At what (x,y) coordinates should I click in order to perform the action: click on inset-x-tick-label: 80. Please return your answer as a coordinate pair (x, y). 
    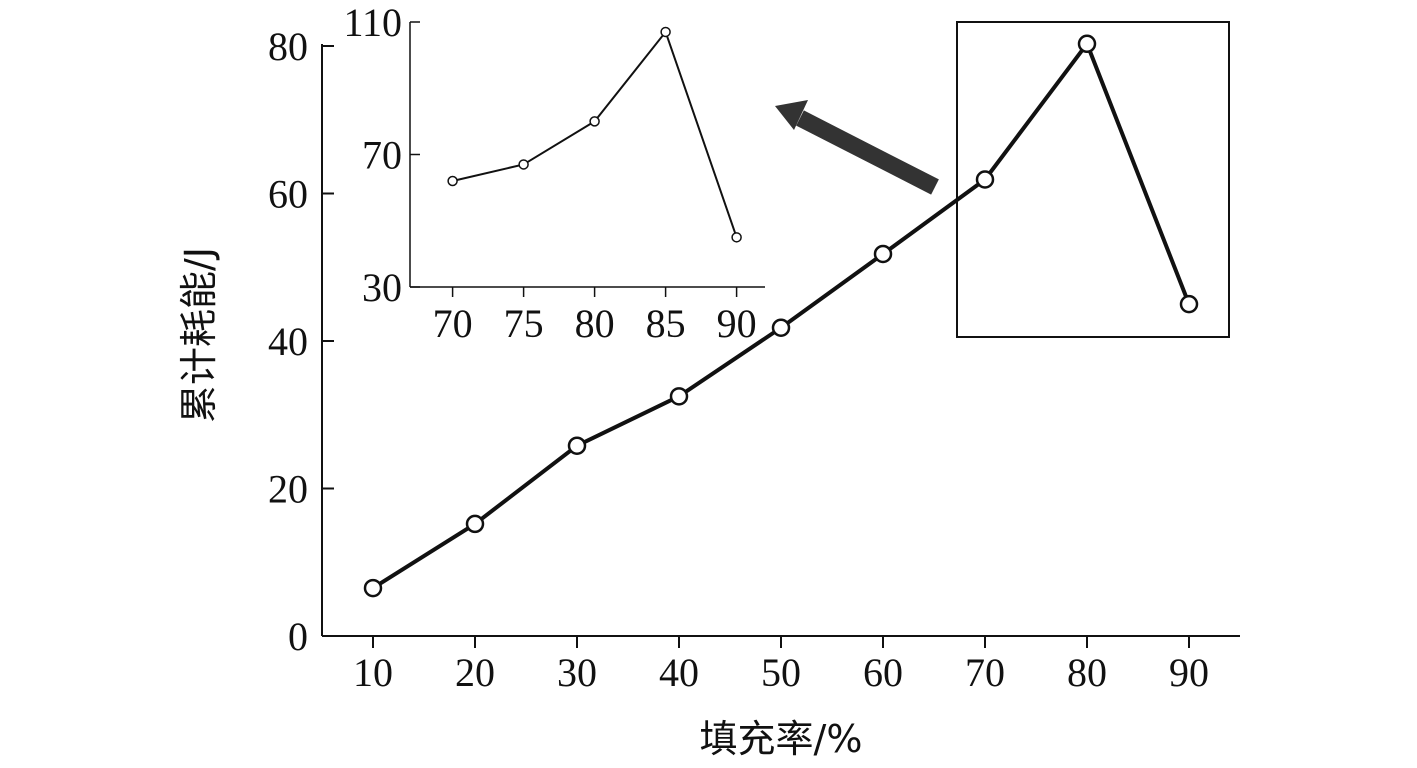
    Looking at the image, I should click on (595, 323).